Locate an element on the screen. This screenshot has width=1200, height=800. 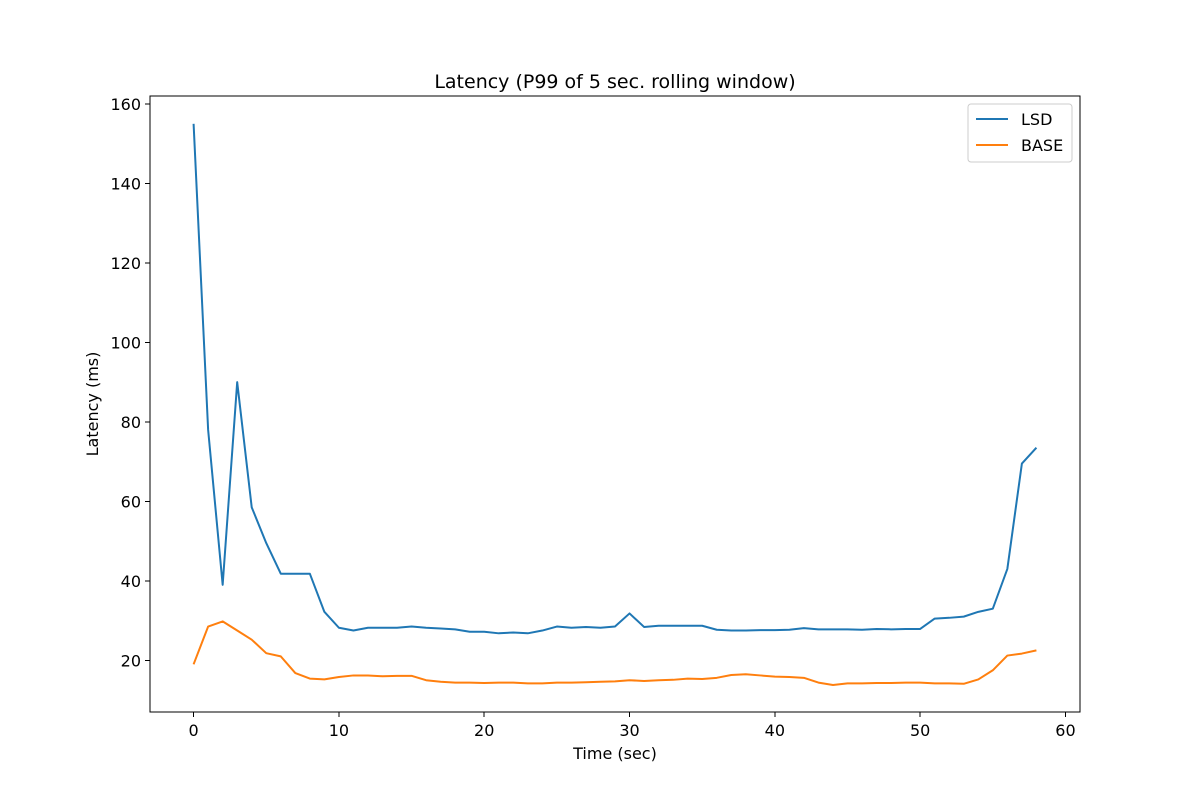
y-tick-label: 140 is located at coordinates (125, 183).